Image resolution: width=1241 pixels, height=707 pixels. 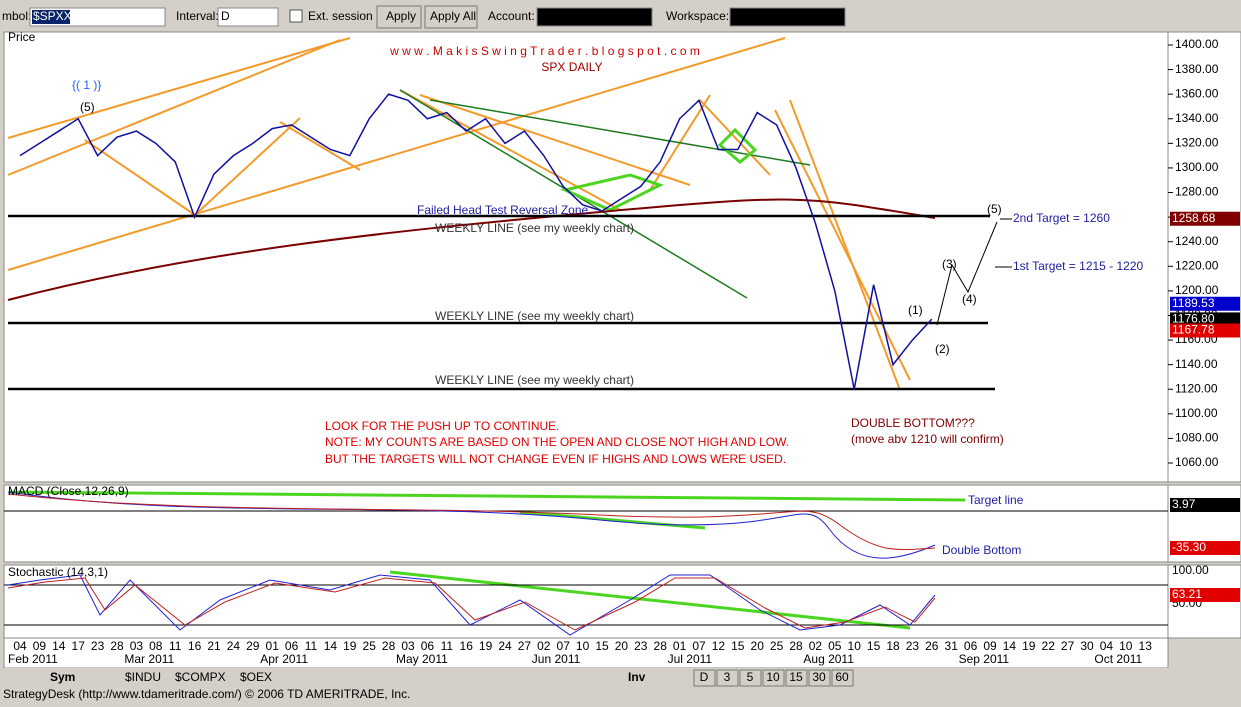 What do you see at coordinates (40, 646) in the screenshot?
I see `x-tick-label: 09` at bounding box center [40, 646].